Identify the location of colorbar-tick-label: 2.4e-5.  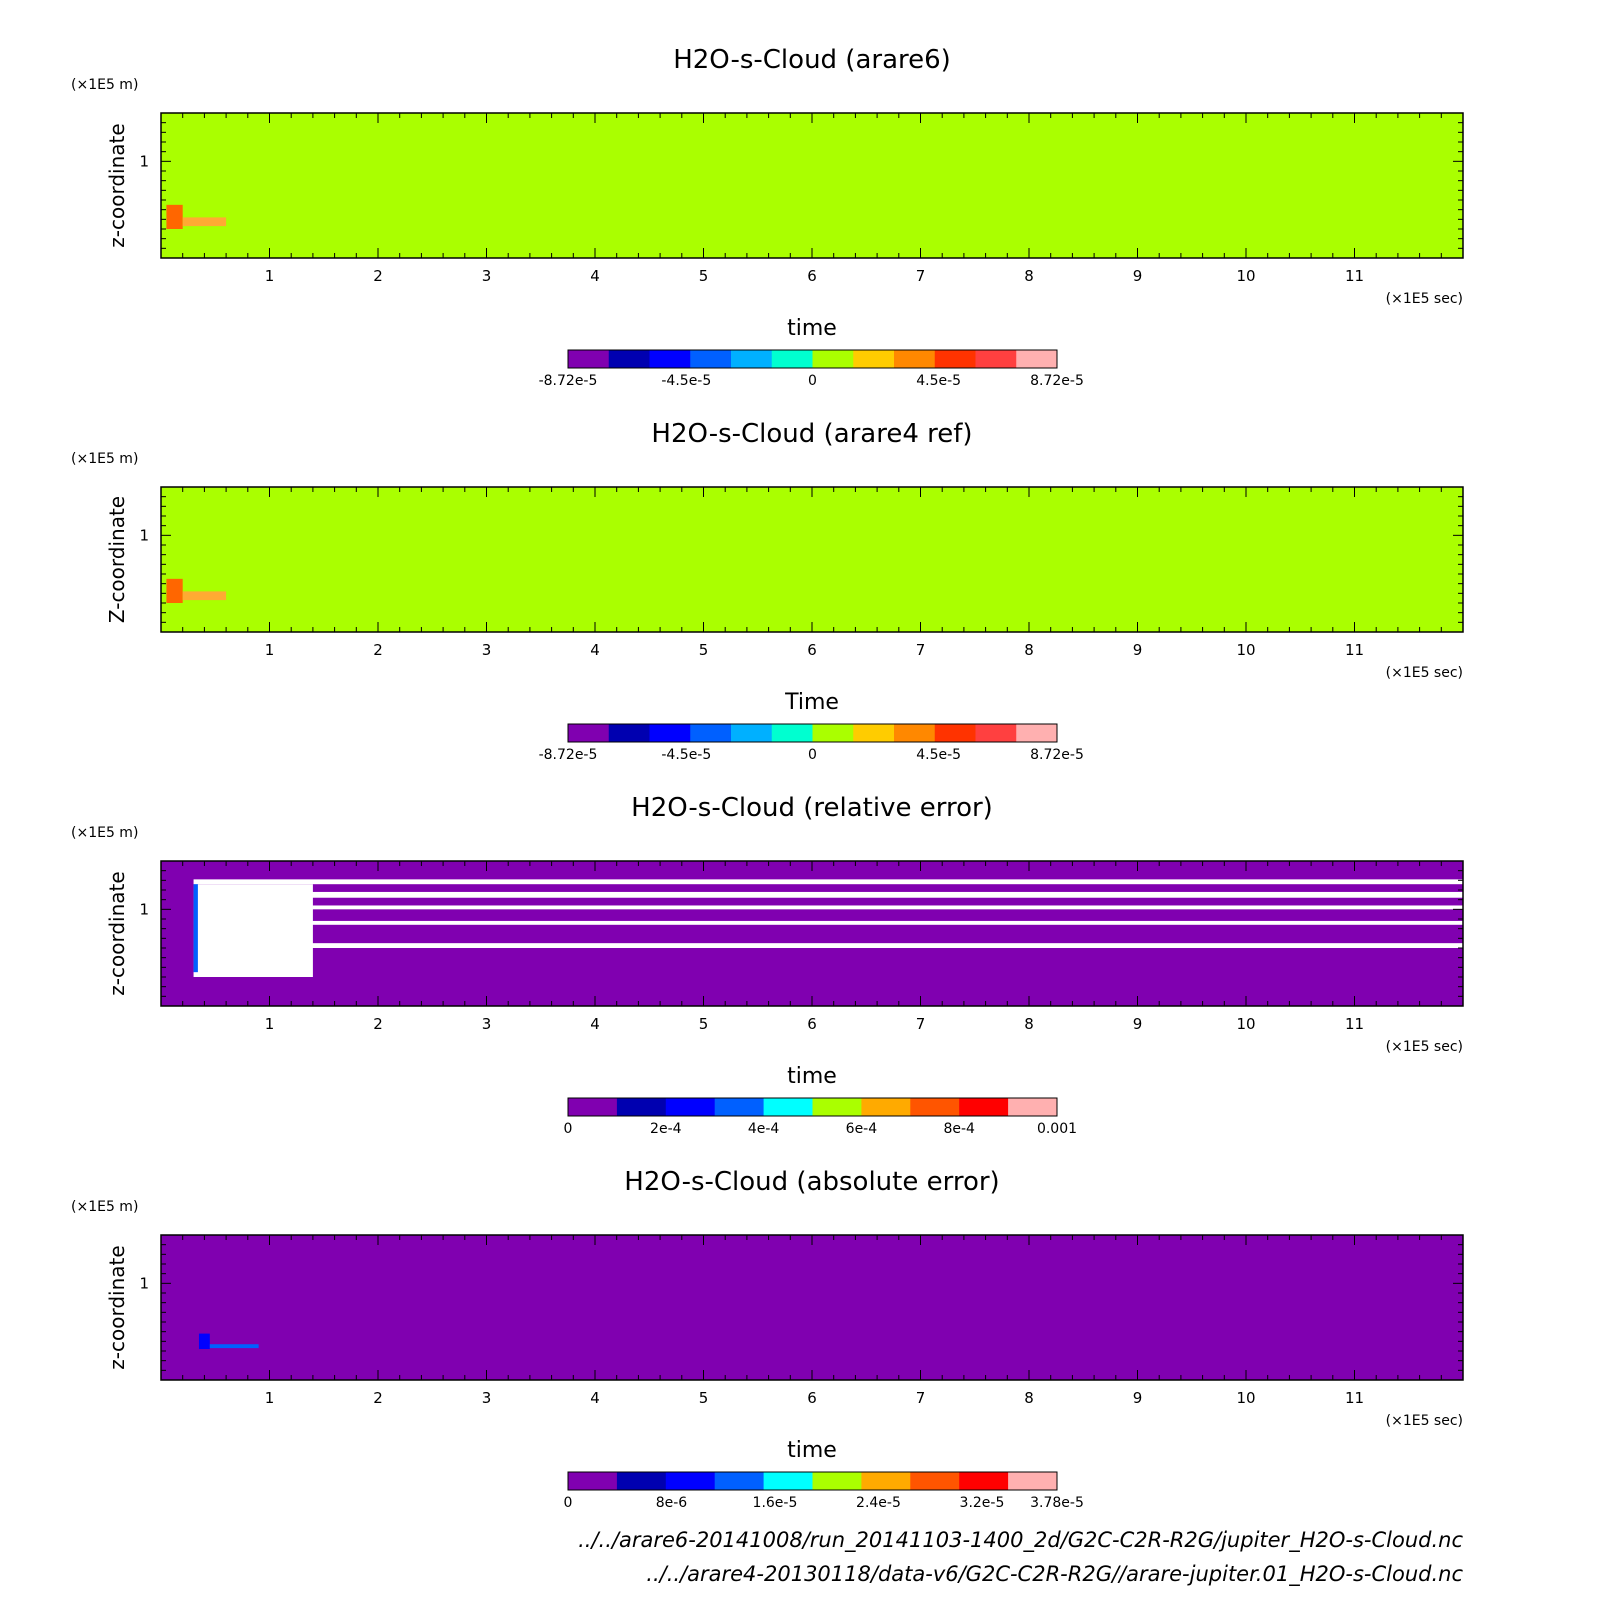
(878, 1503).